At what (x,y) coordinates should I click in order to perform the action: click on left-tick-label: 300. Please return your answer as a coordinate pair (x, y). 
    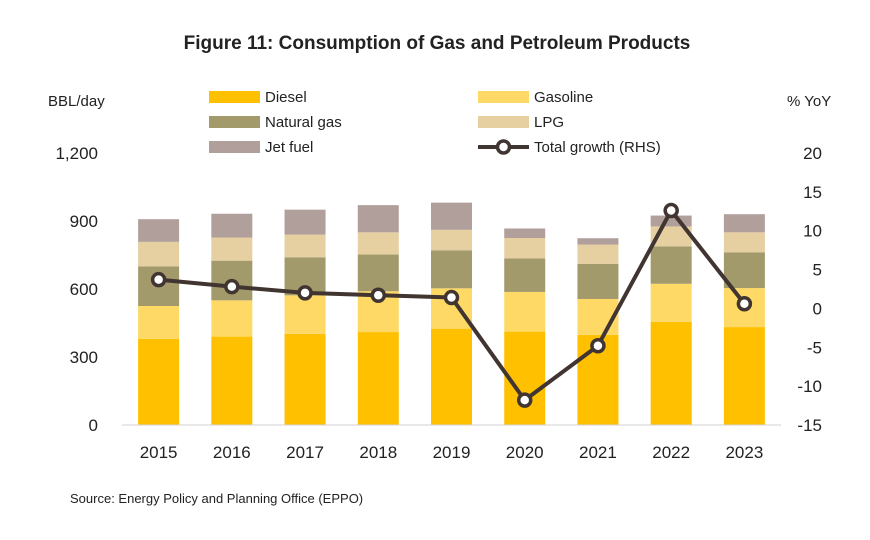
    Looking at the image, I should click on (84, 357).